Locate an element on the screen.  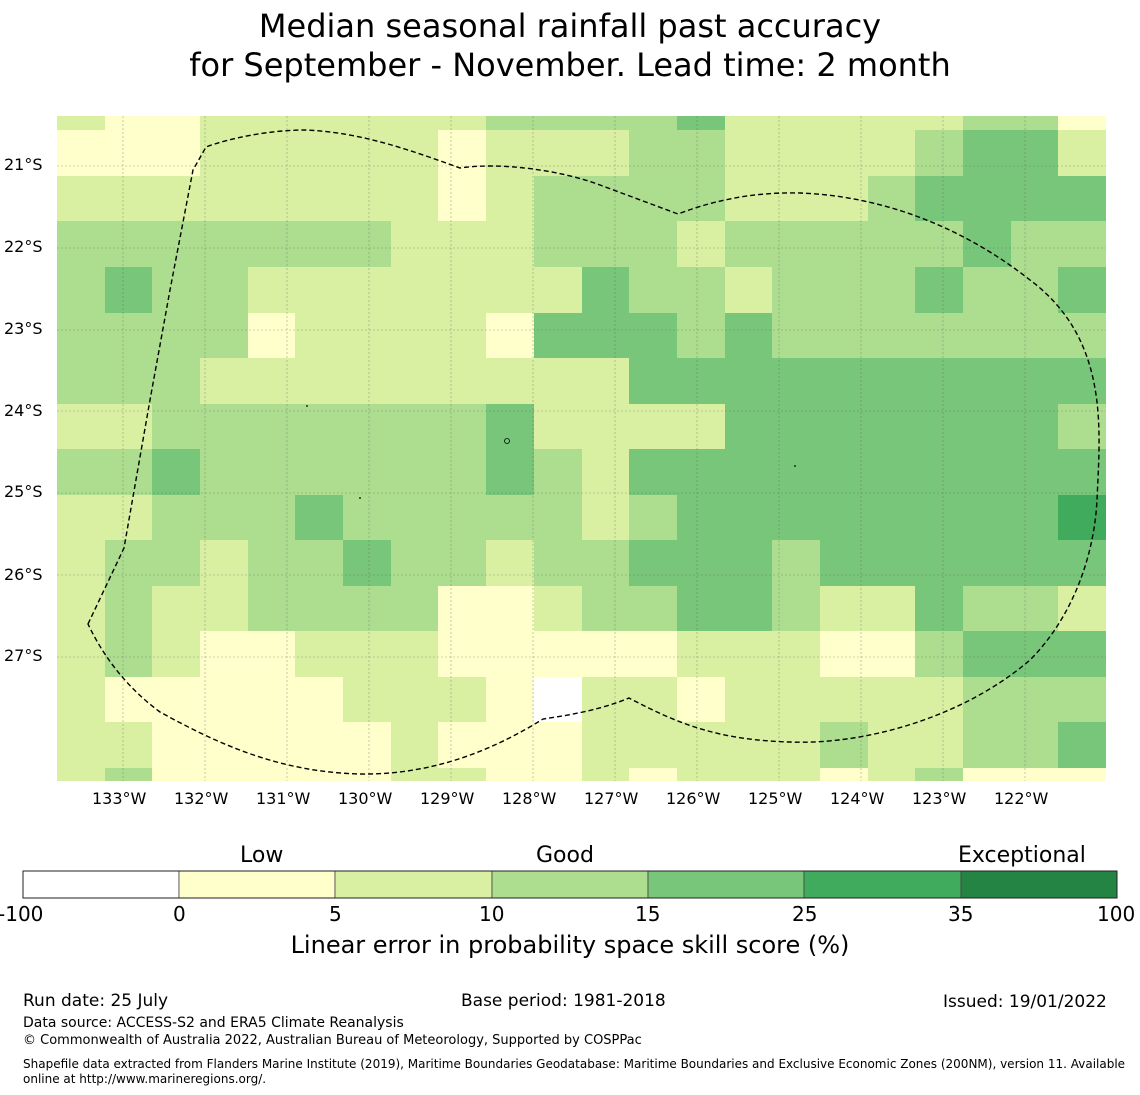
base-period: Base period: 1981-2018 is located at coordinates (563, 1001).